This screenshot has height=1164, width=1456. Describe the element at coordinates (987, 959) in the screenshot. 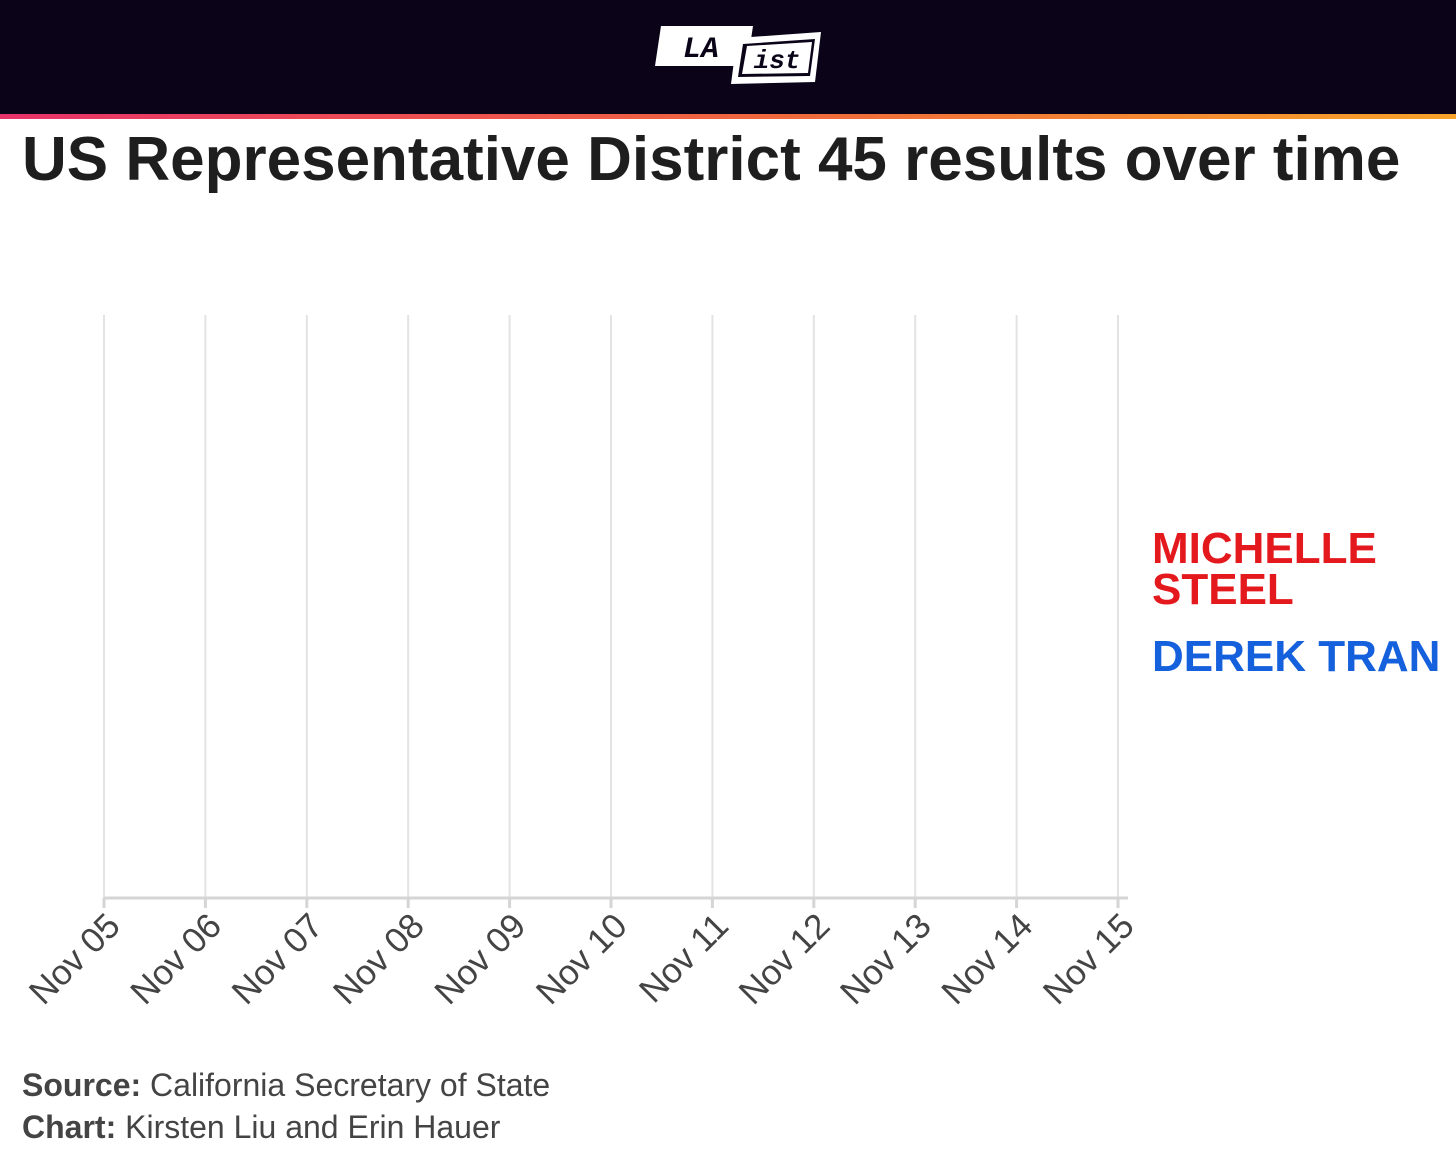

I see `x-tick-label: Nov 14` at that location.